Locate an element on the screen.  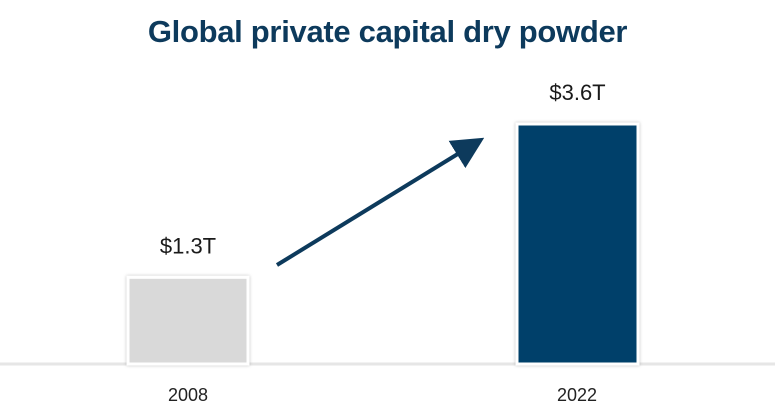
data-label-2008: $1.3T is located at coordinates (188, 245).